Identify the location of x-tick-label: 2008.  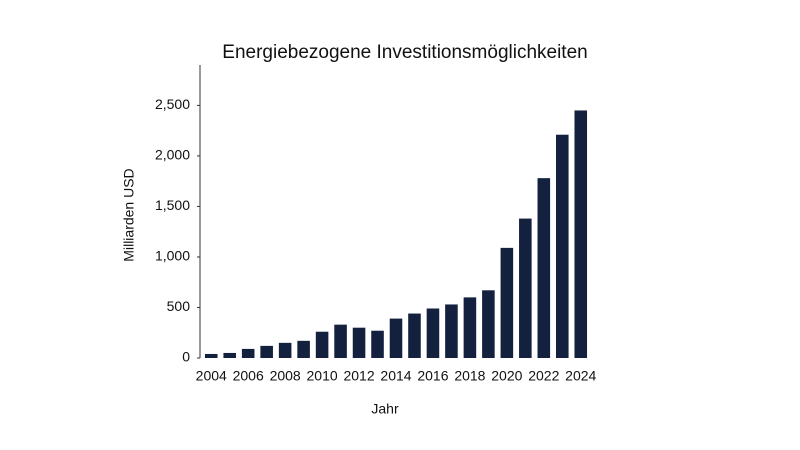
(285, 376).